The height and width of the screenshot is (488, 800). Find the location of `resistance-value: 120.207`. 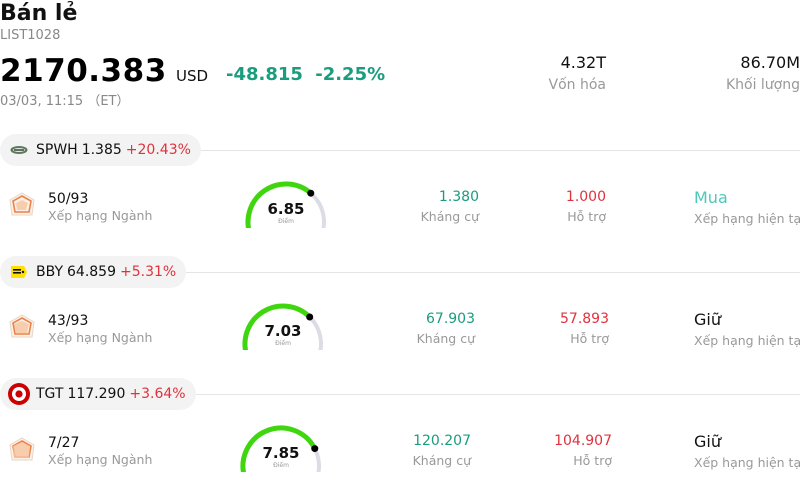

resistance-value: 120.207 is located at coordinates (442, 441).